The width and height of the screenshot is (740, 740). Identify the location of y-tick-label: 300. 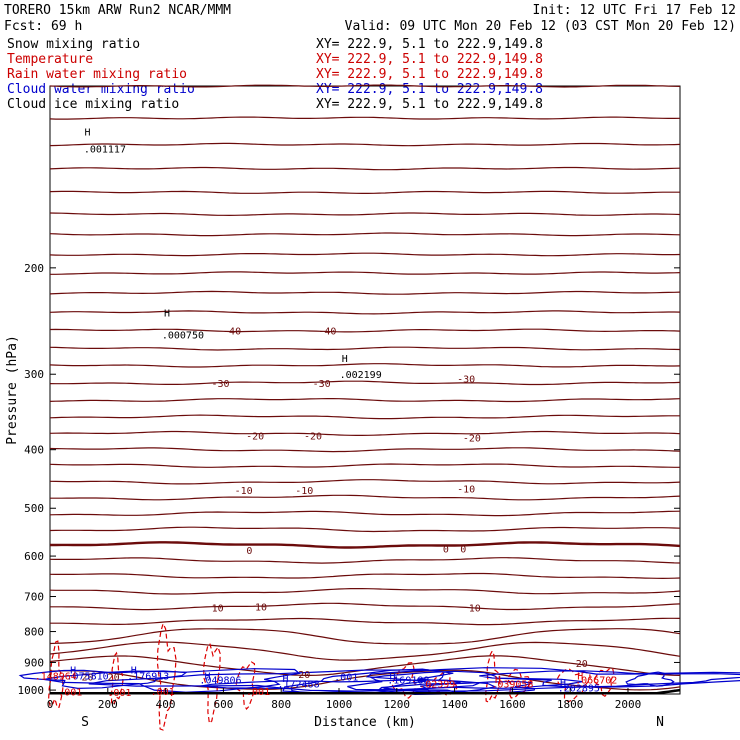
(34, 374).